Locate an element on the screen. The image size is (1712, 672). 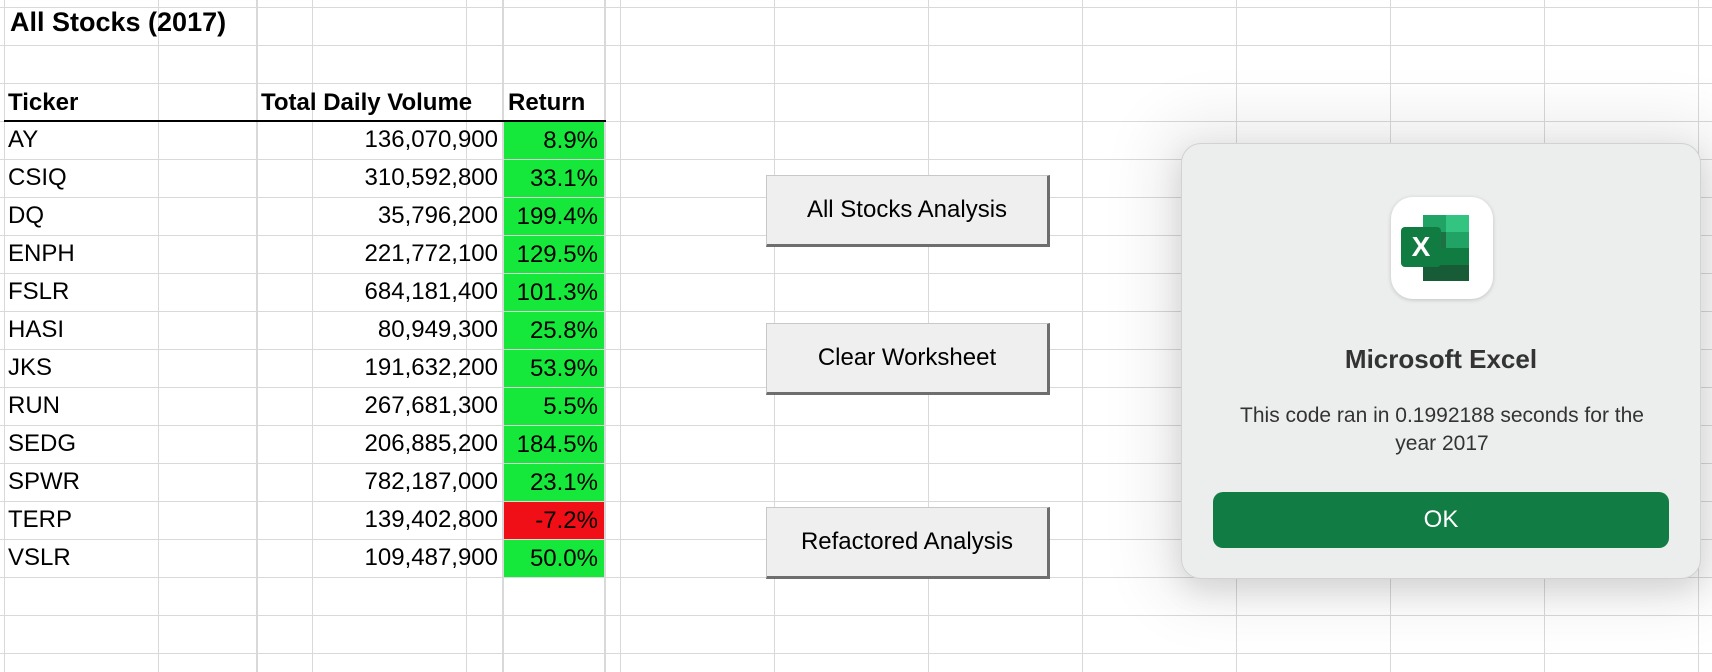
cell-ticker: CSIQ is located at coordinates (37, 177).